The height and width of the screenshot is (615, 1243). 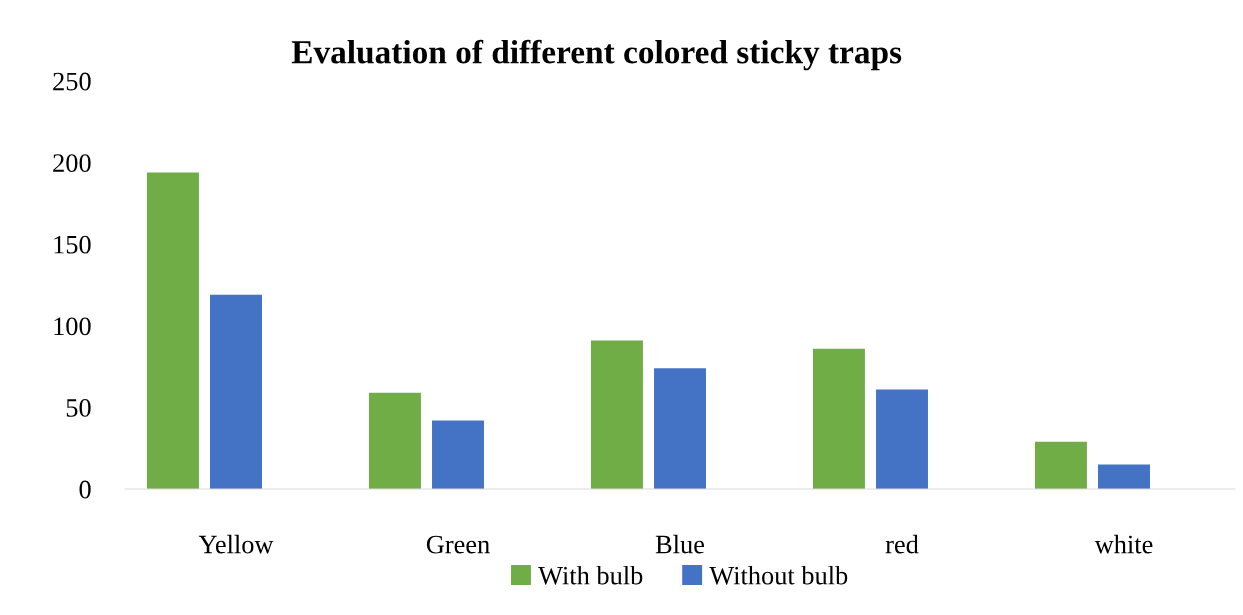 What do you see at coordinates (680, 544) in the screenshot?
I see `x-tick-label: Blue` at bounding box center [680, 544].